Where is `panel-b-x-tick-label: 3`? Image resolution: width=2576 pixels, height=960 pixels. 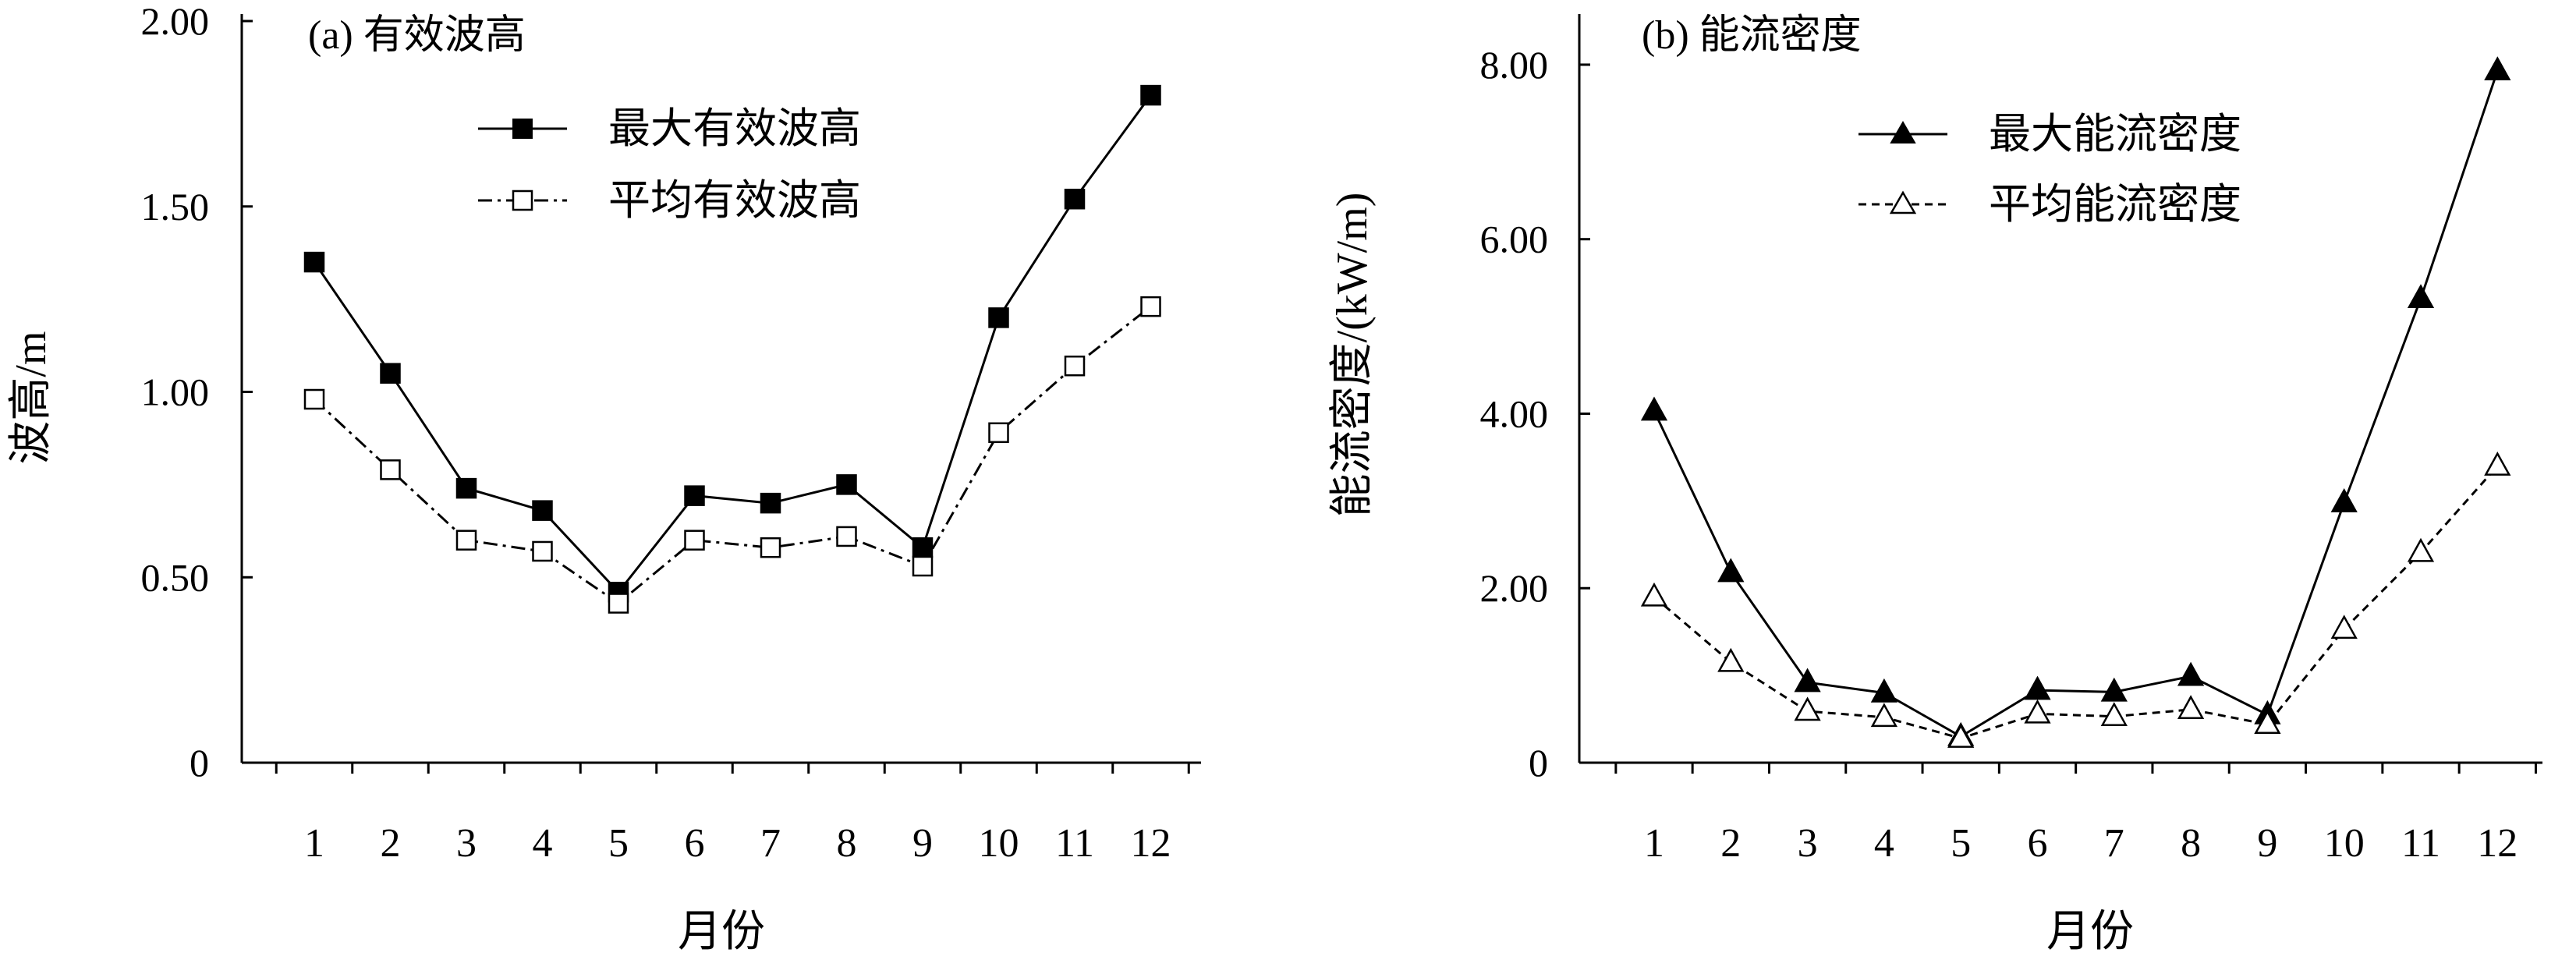 panel-b-x-tick-label: 3 is located at coordinates (1808, 843).